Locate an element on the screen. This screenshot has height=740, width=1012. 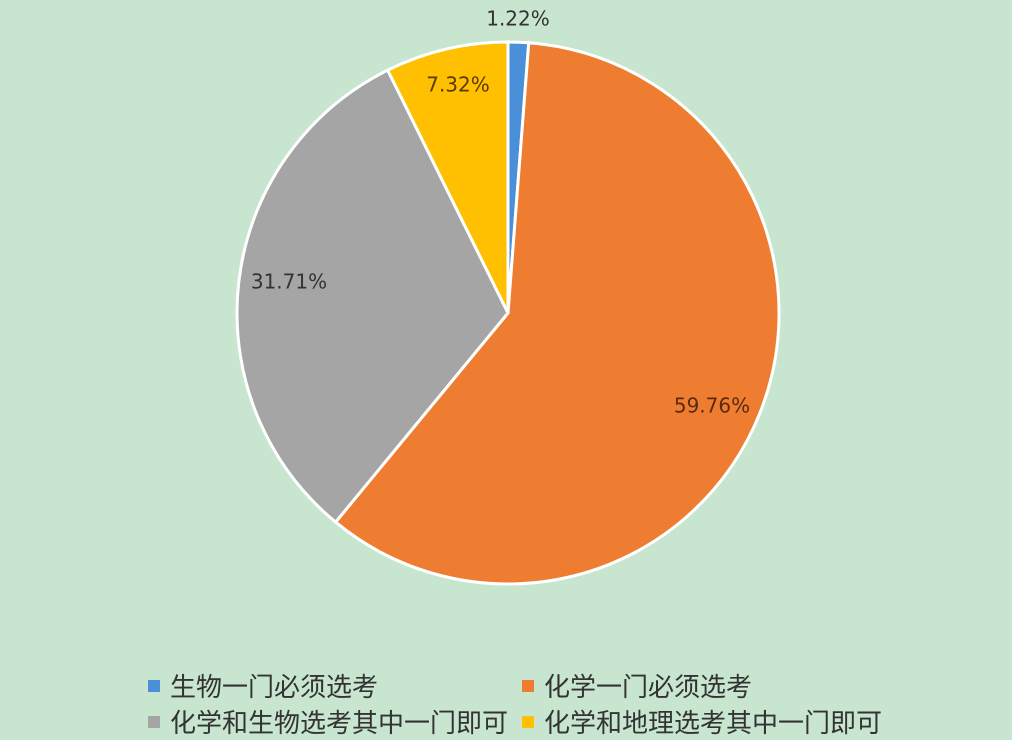
slice-label: 31.71% is located at coordinates (289, 282).